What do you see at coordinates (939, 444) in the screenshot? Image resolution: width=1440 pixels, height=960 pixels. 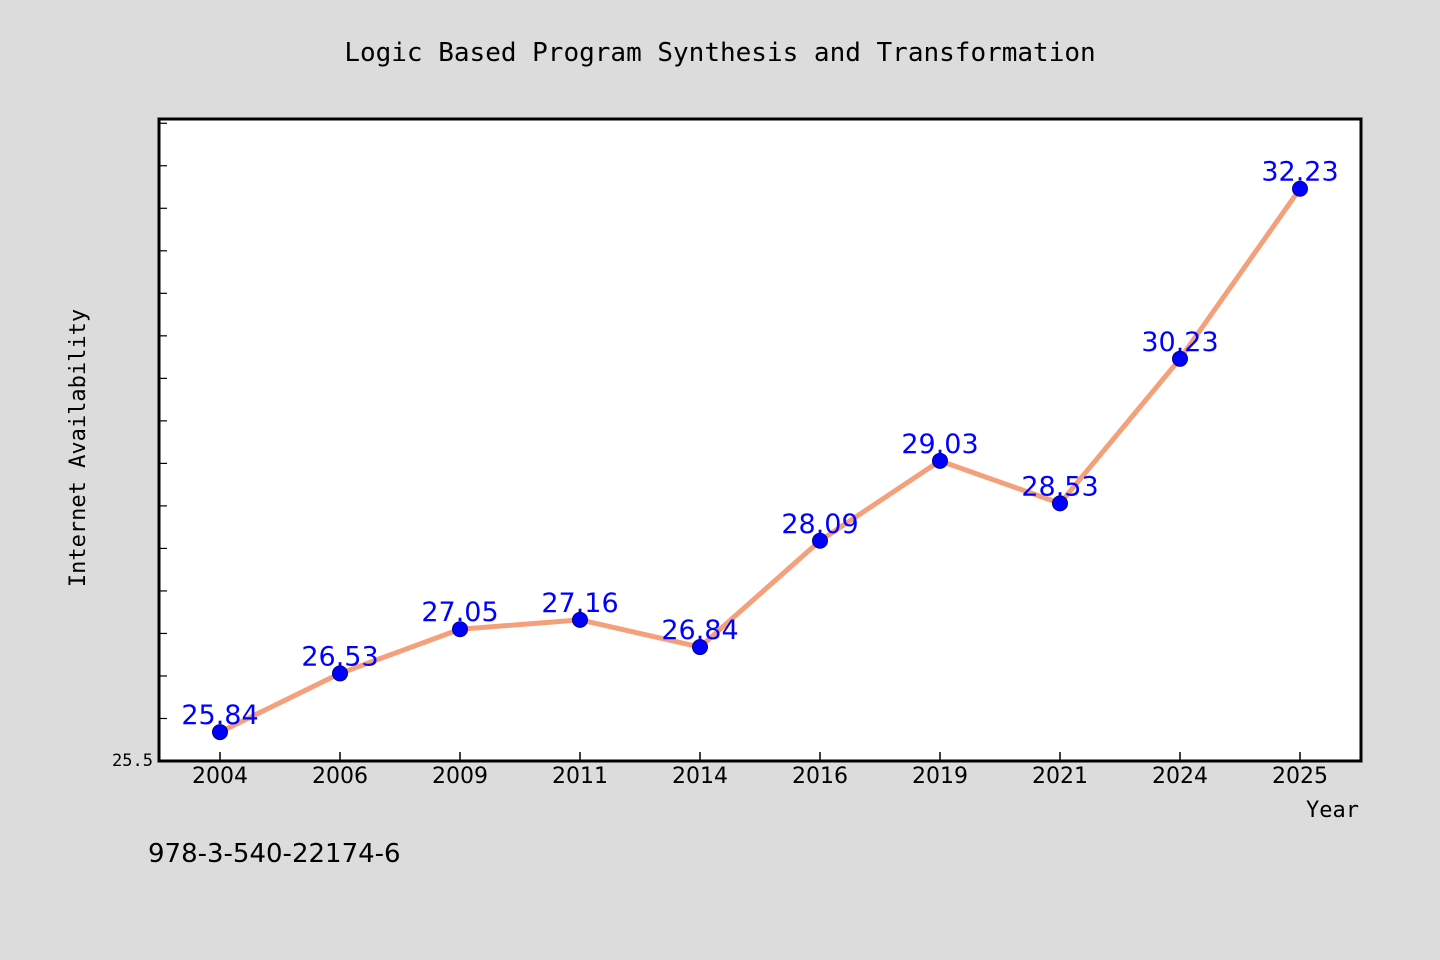 I see `data-label: 29.03` at bounding box center [939, 444].